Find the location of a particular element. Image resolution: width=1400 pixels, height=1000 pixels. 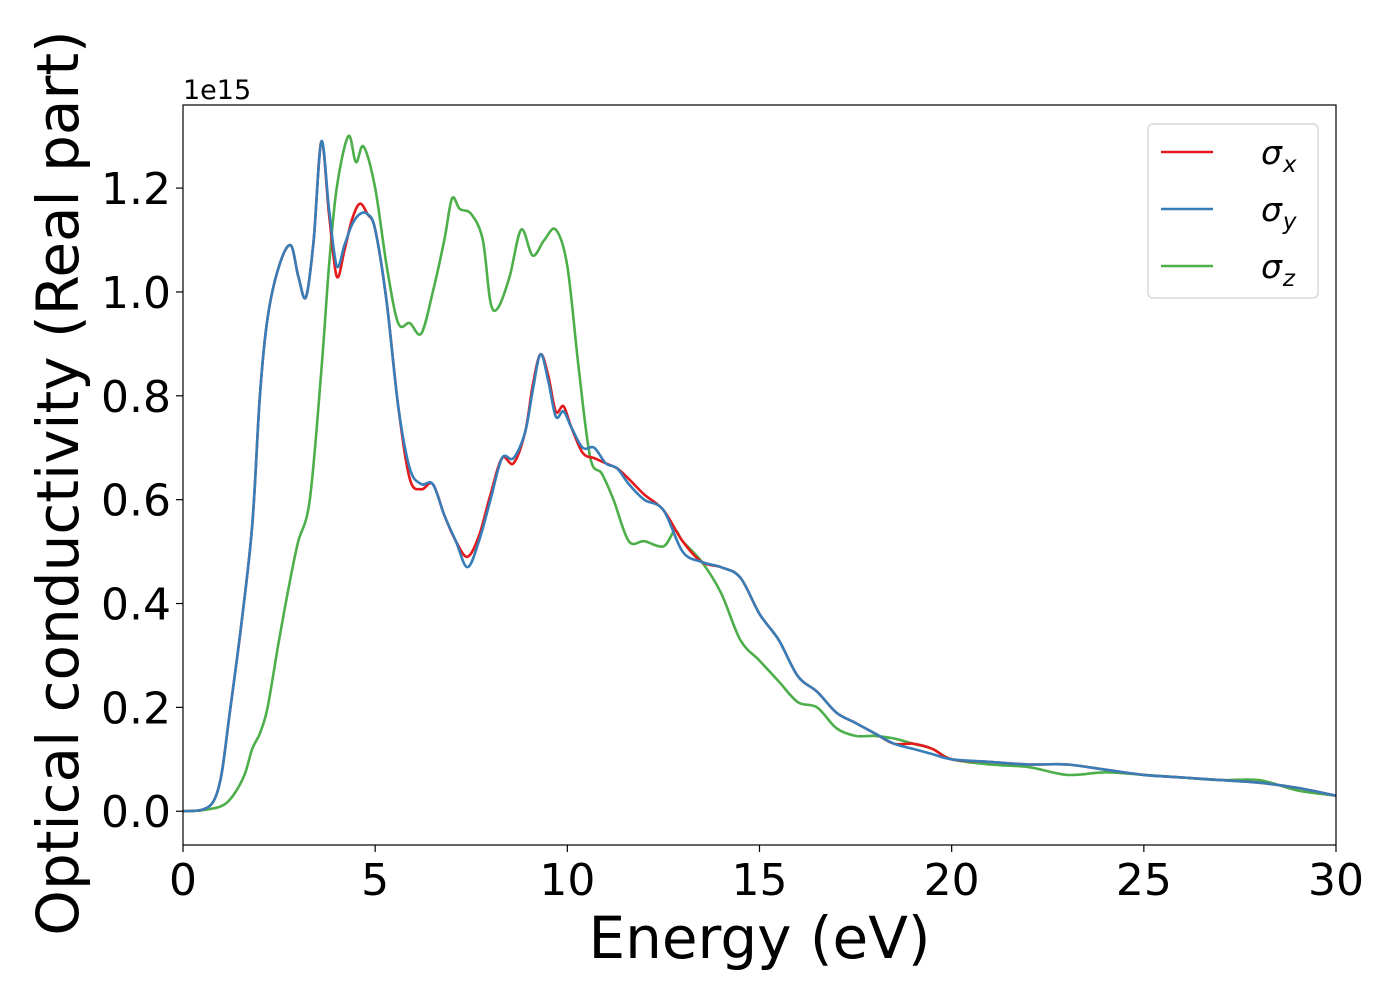

x-tick-label: 20 is located at coordinates (952, 880).